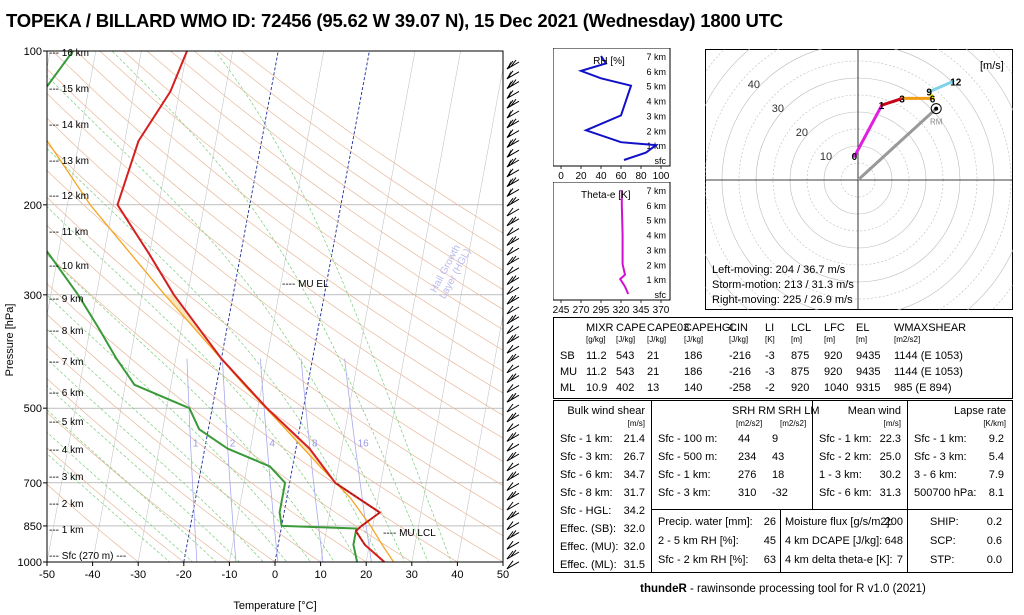 The width and height of the screenshot is (1024, 615). Describe the element at coordinates (996, 439) in the screenshot. I see `table-row-value: 9.2` at that location.